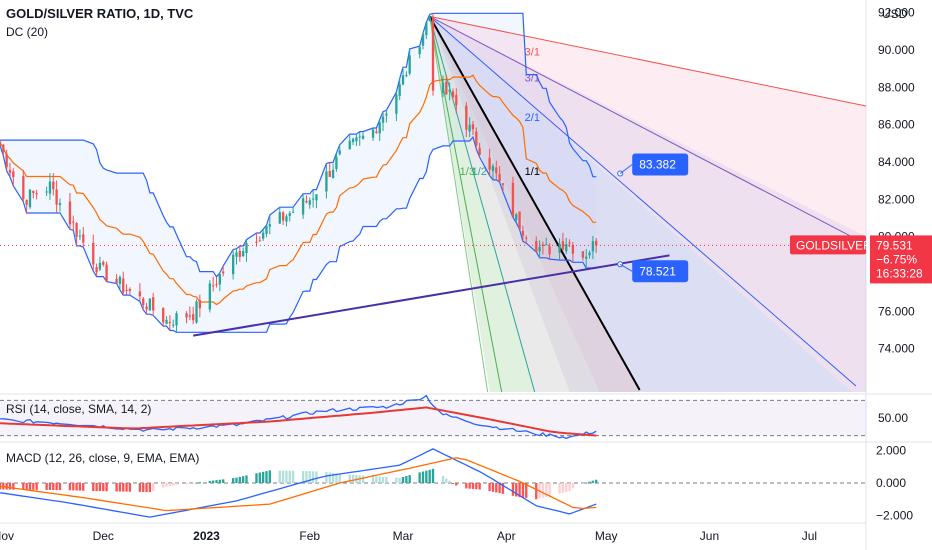 The width and height of the screenshot is (932, 550). Describe the element at coordinates (896, 349) in the screenshot. I see `price-axis-tick: 74.000` at that location.